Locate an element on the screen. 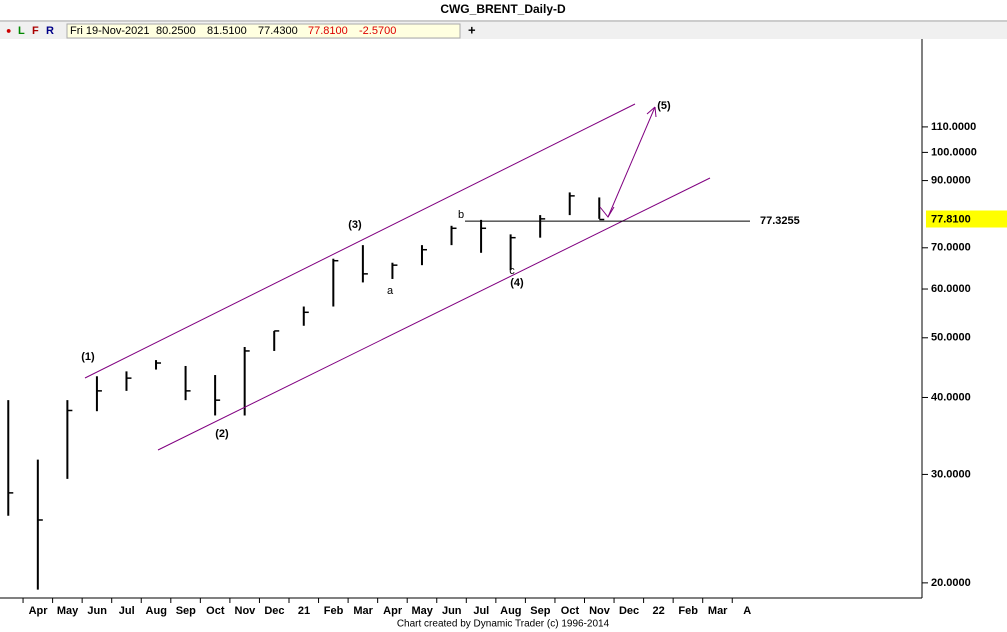  wave-label: (4) is located at coordinates (517, 283).